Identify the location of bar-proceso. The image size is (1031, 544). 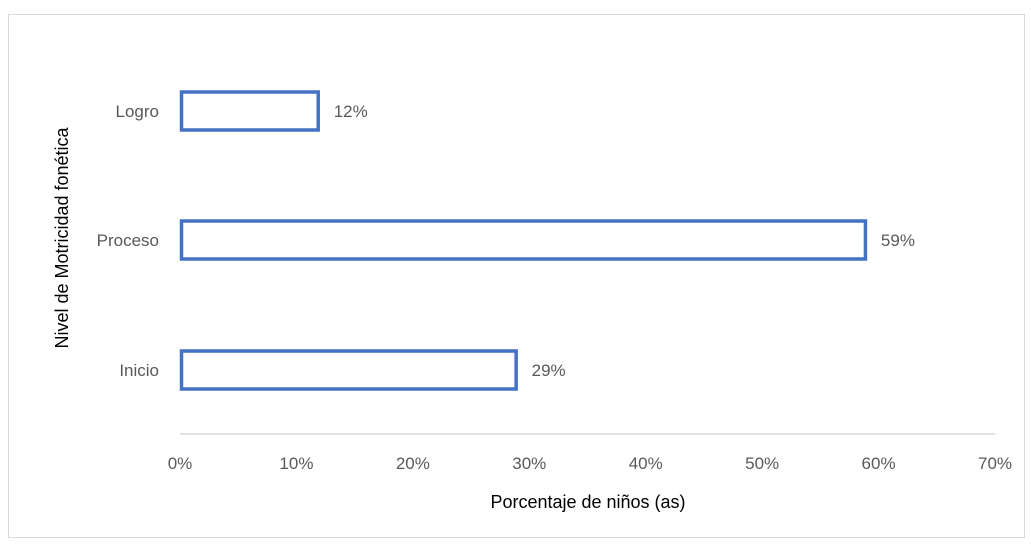
(523, 240).